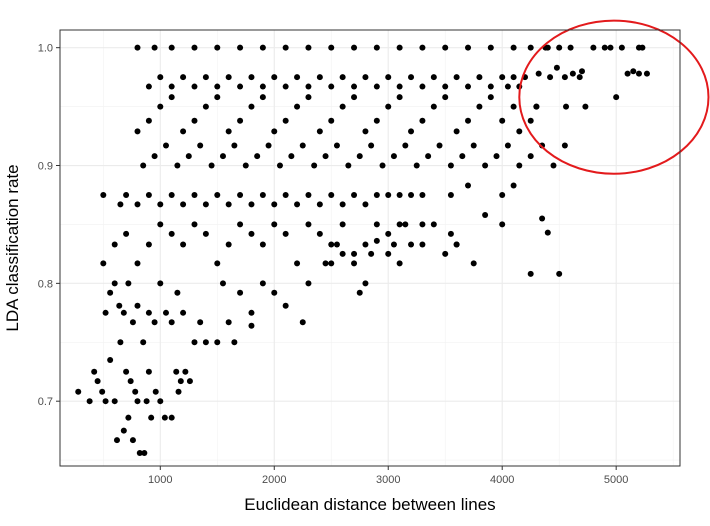 The height and width of the screenshot is (526, 710). Describe the element at coordinates (45, 284) in the screenshot. I see `y-tick-label: 0.8` at that location.